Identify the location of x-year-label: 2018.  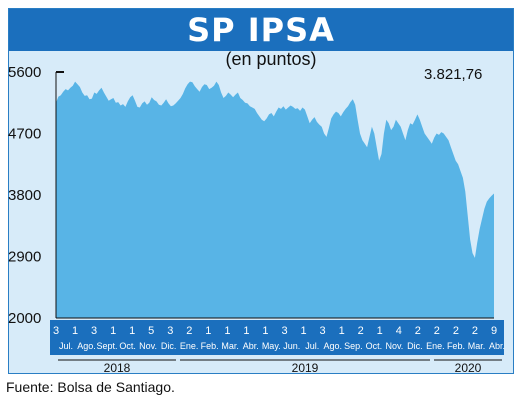
(117, 368).